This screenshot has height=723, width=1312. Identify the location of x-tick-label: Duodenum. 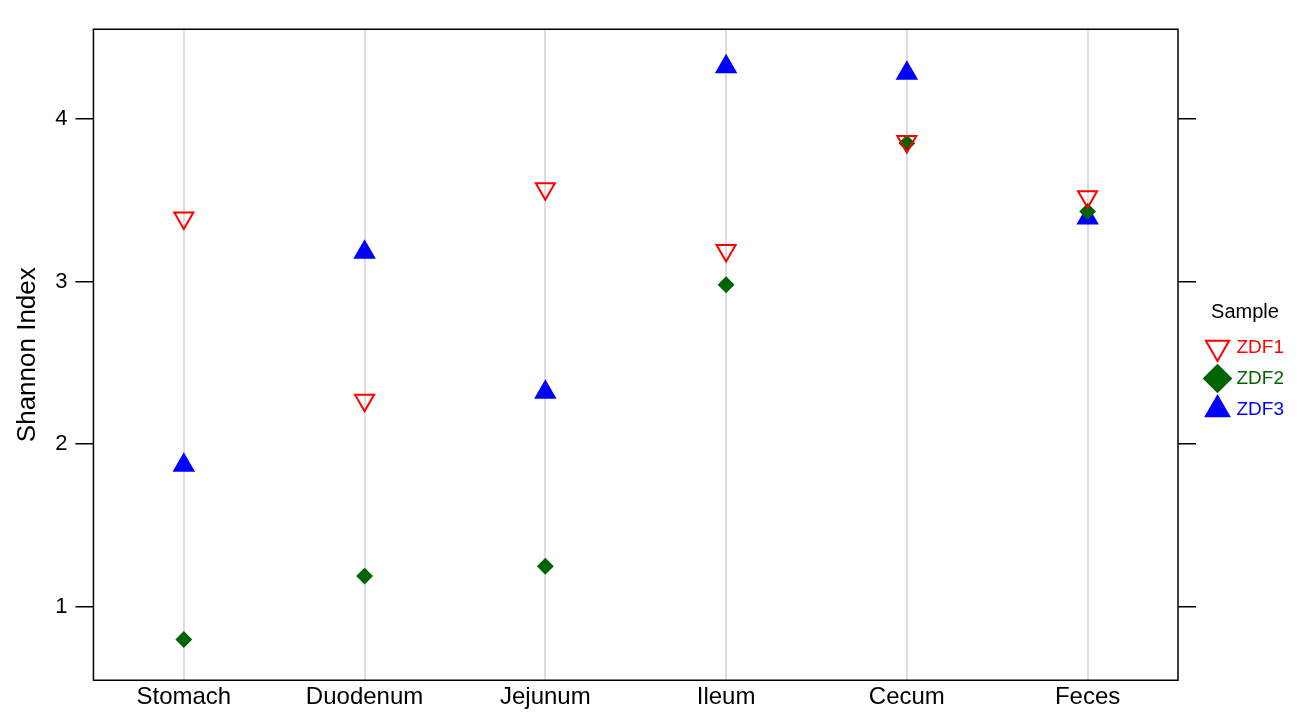
(364, 696).